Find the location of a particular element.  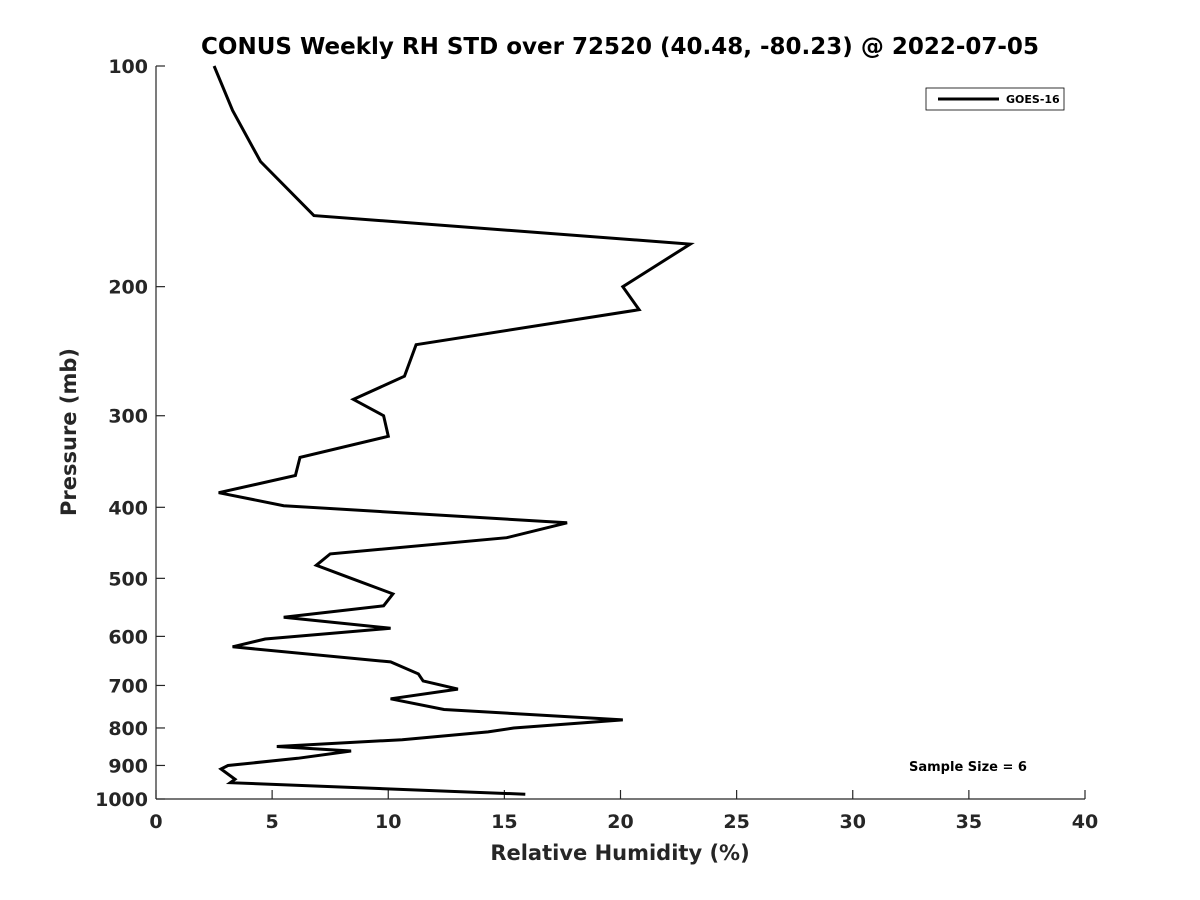

y-tick-label: 500 is located at coordinates (128, 579).